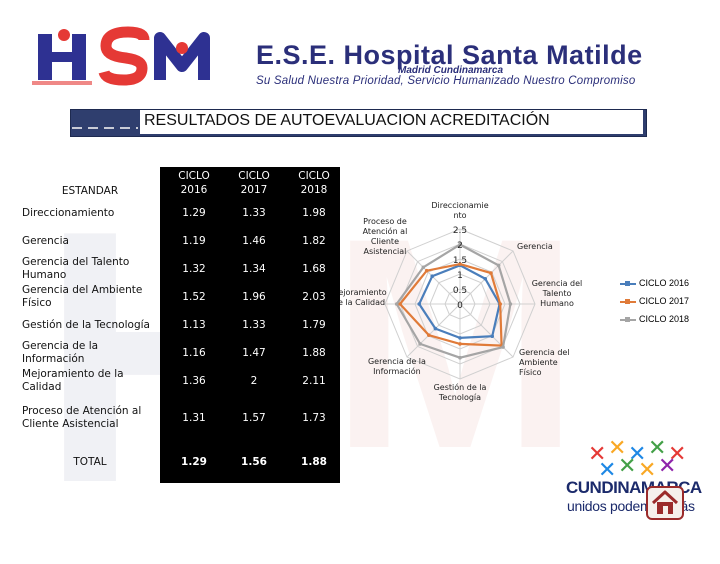 The height and width of the screenshot is (564, 720). I want to click on legend-label: CICLO 2016, so click(664, 283).